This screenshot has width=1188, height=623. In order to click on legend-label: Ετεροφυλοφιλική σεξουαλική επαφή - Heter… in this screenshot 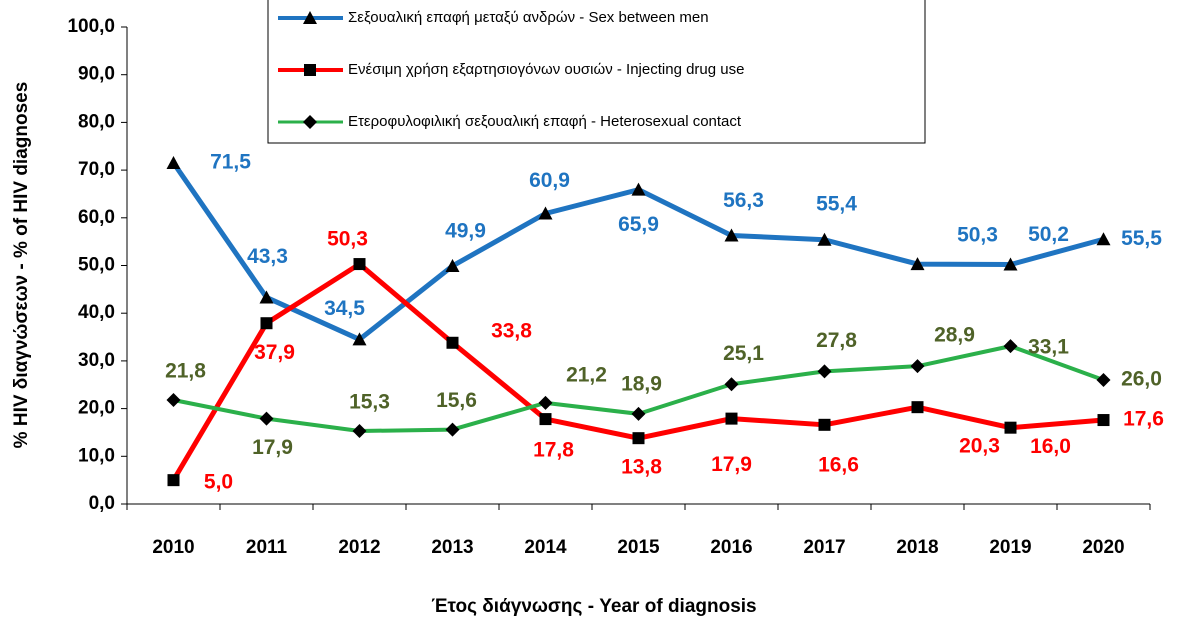, I will do `click(545, 121)`.